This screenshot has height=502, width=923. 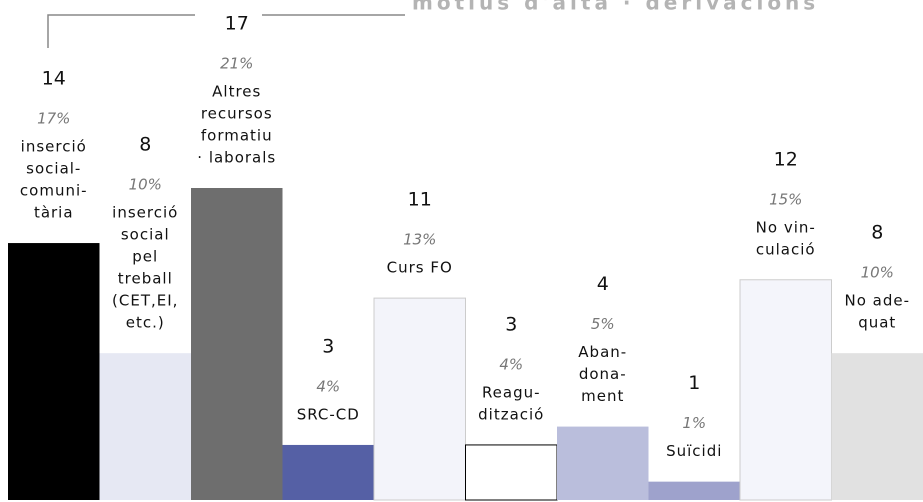 I want to click on value-label: 17, so click(x=237, y=24).